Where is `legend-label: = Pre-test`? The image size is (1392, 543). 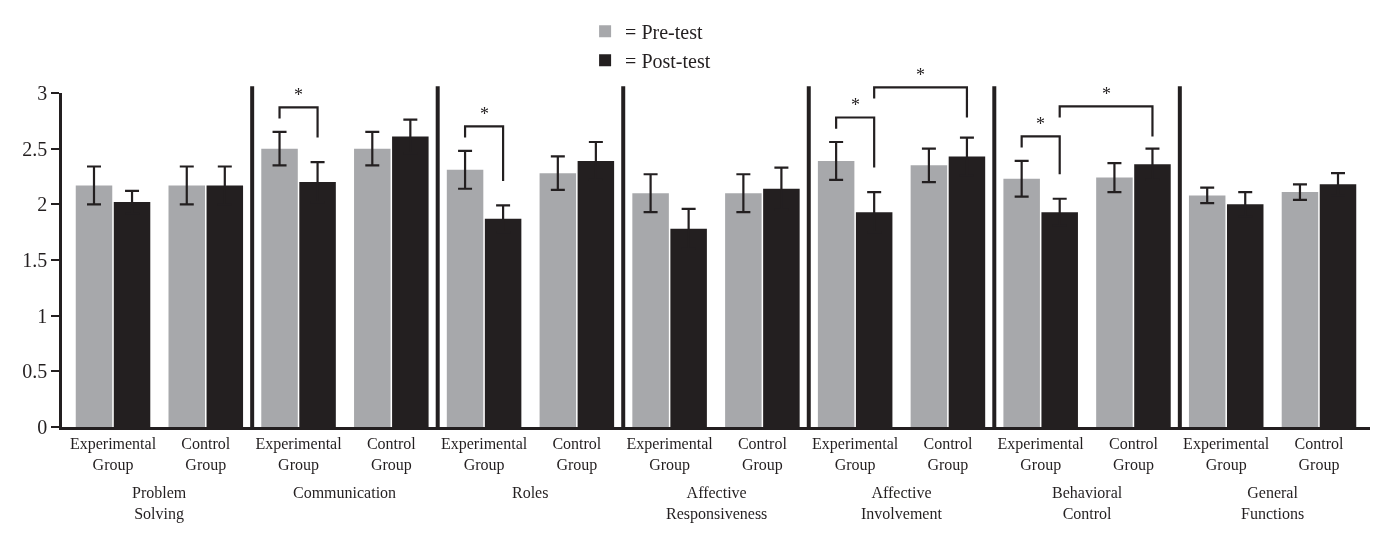
legend-label: = Pre-test is located at coordinates (664, 31).